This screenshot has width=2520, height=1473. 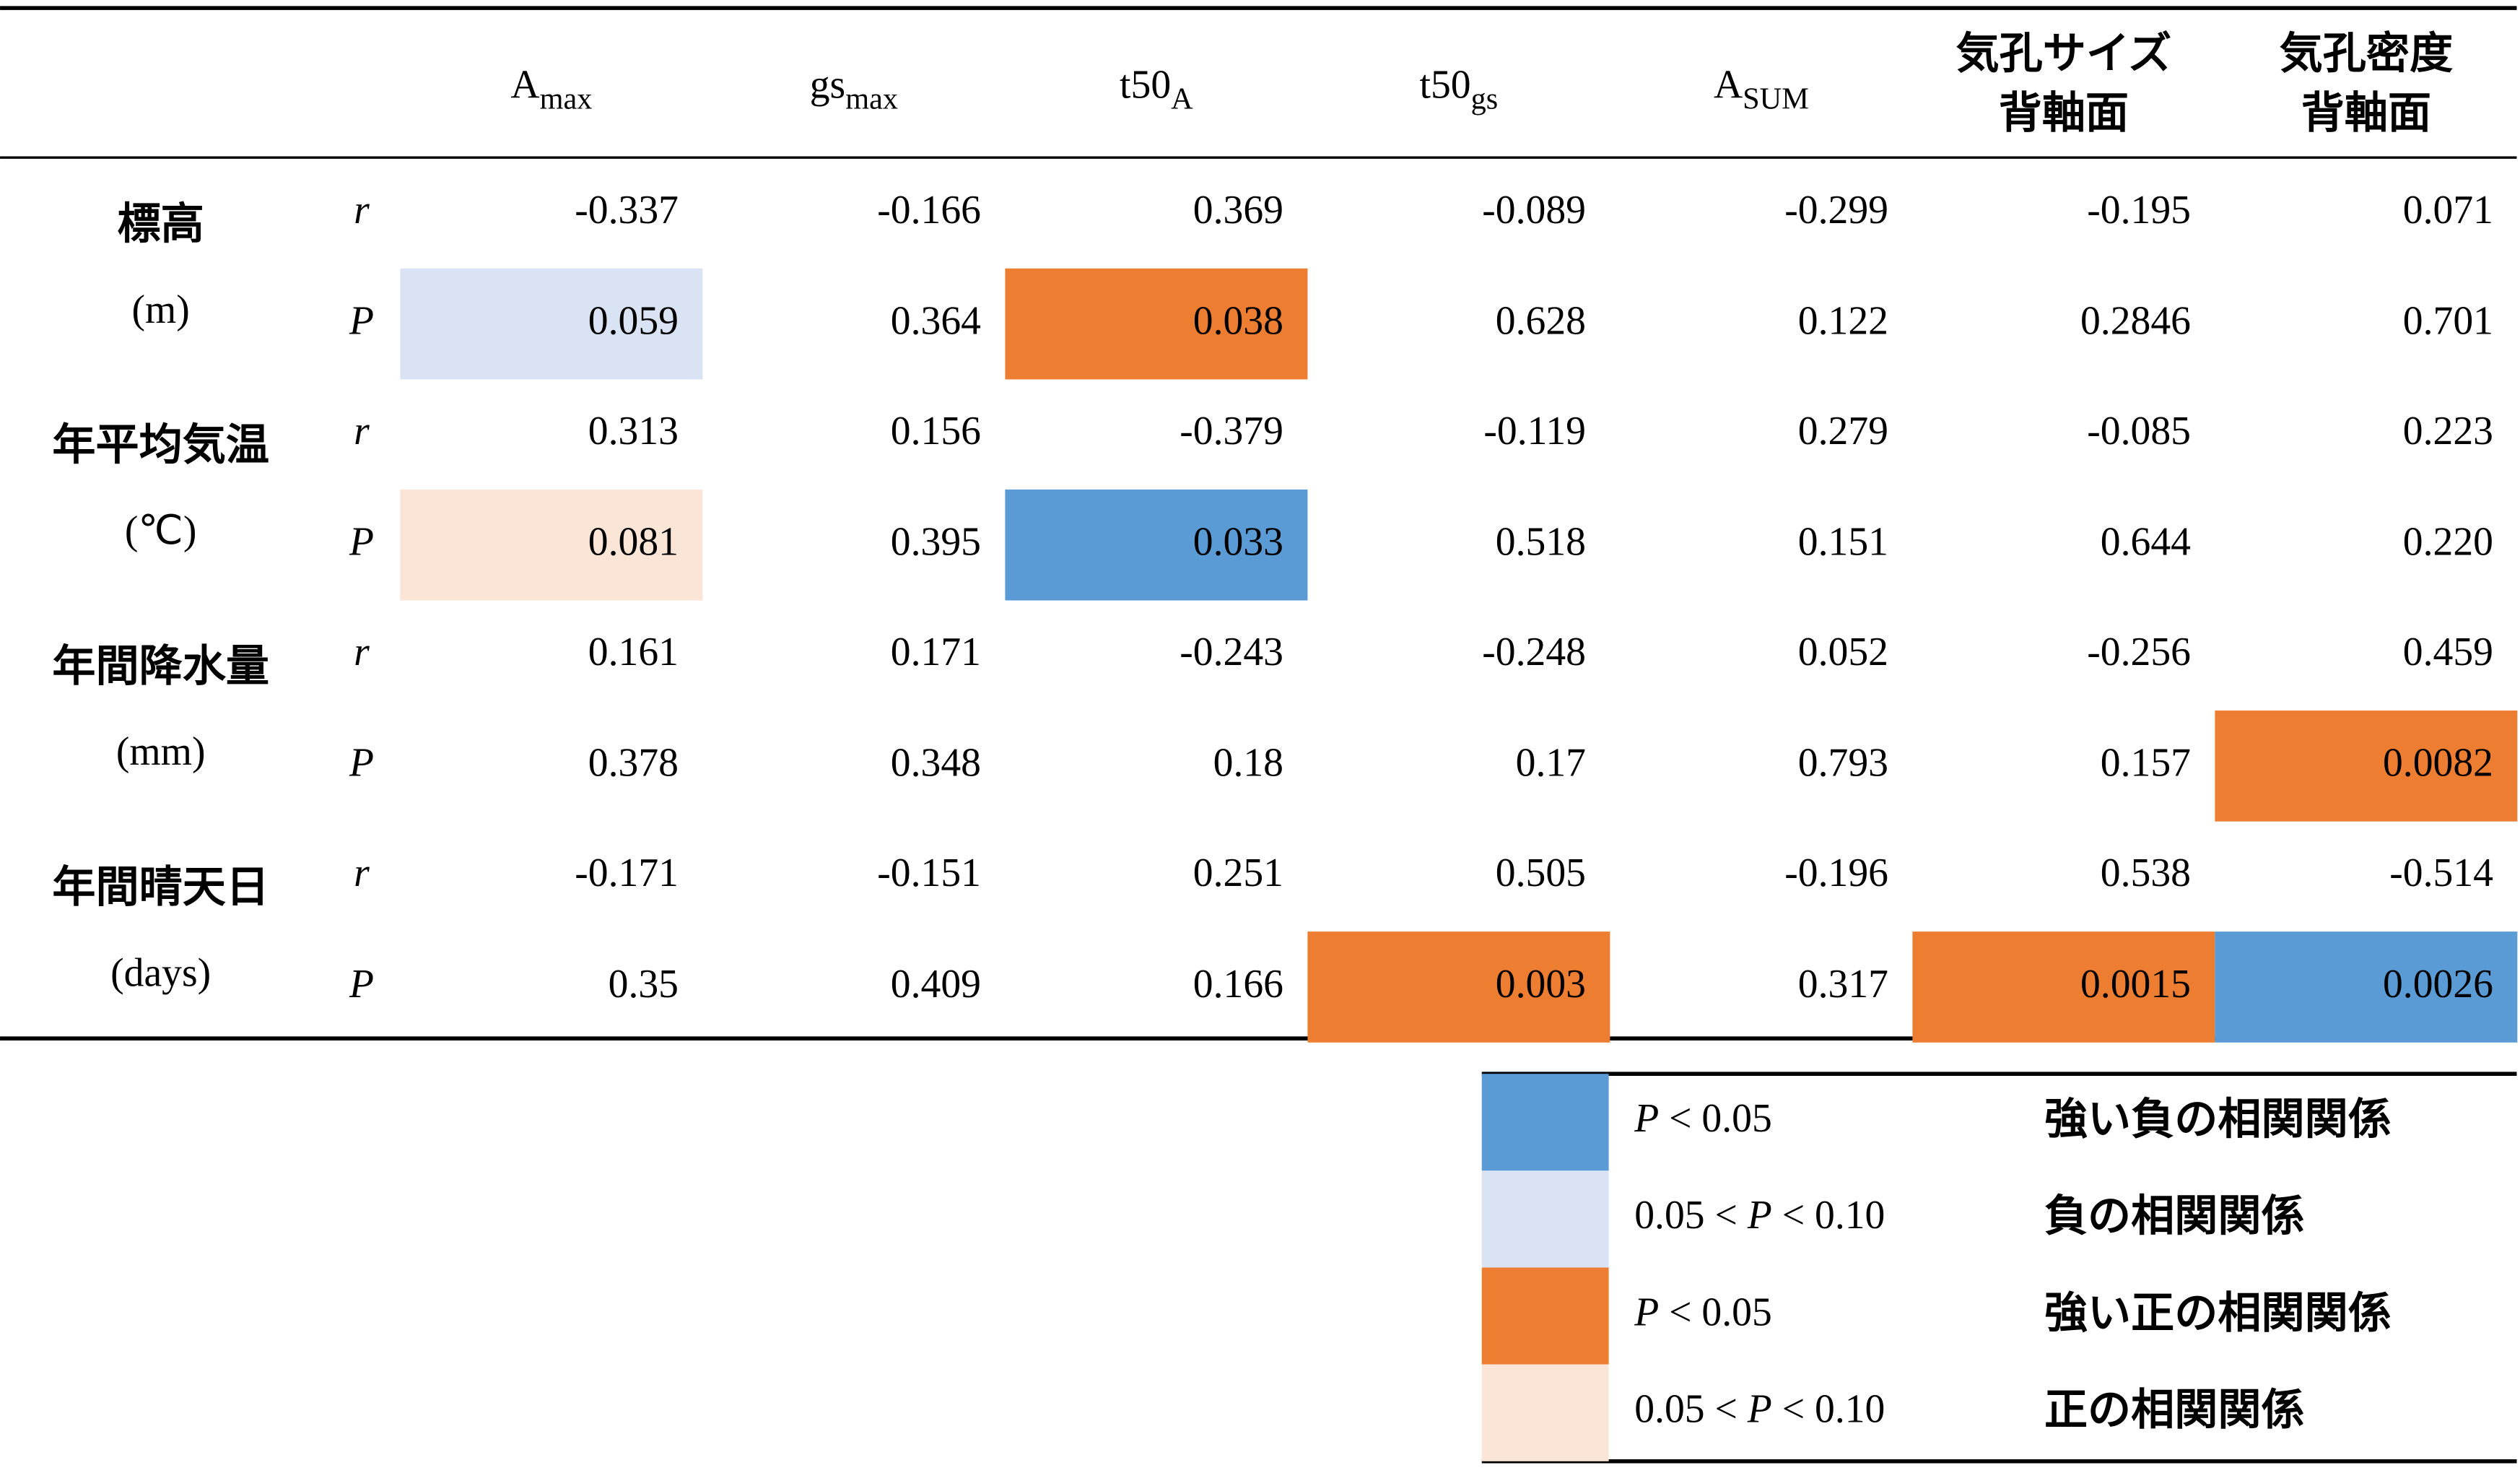 What do you see at coordinates (160, 887) in the screenshot?
I see `row-label: 年間晴天日` at bounding box center [160, 887].